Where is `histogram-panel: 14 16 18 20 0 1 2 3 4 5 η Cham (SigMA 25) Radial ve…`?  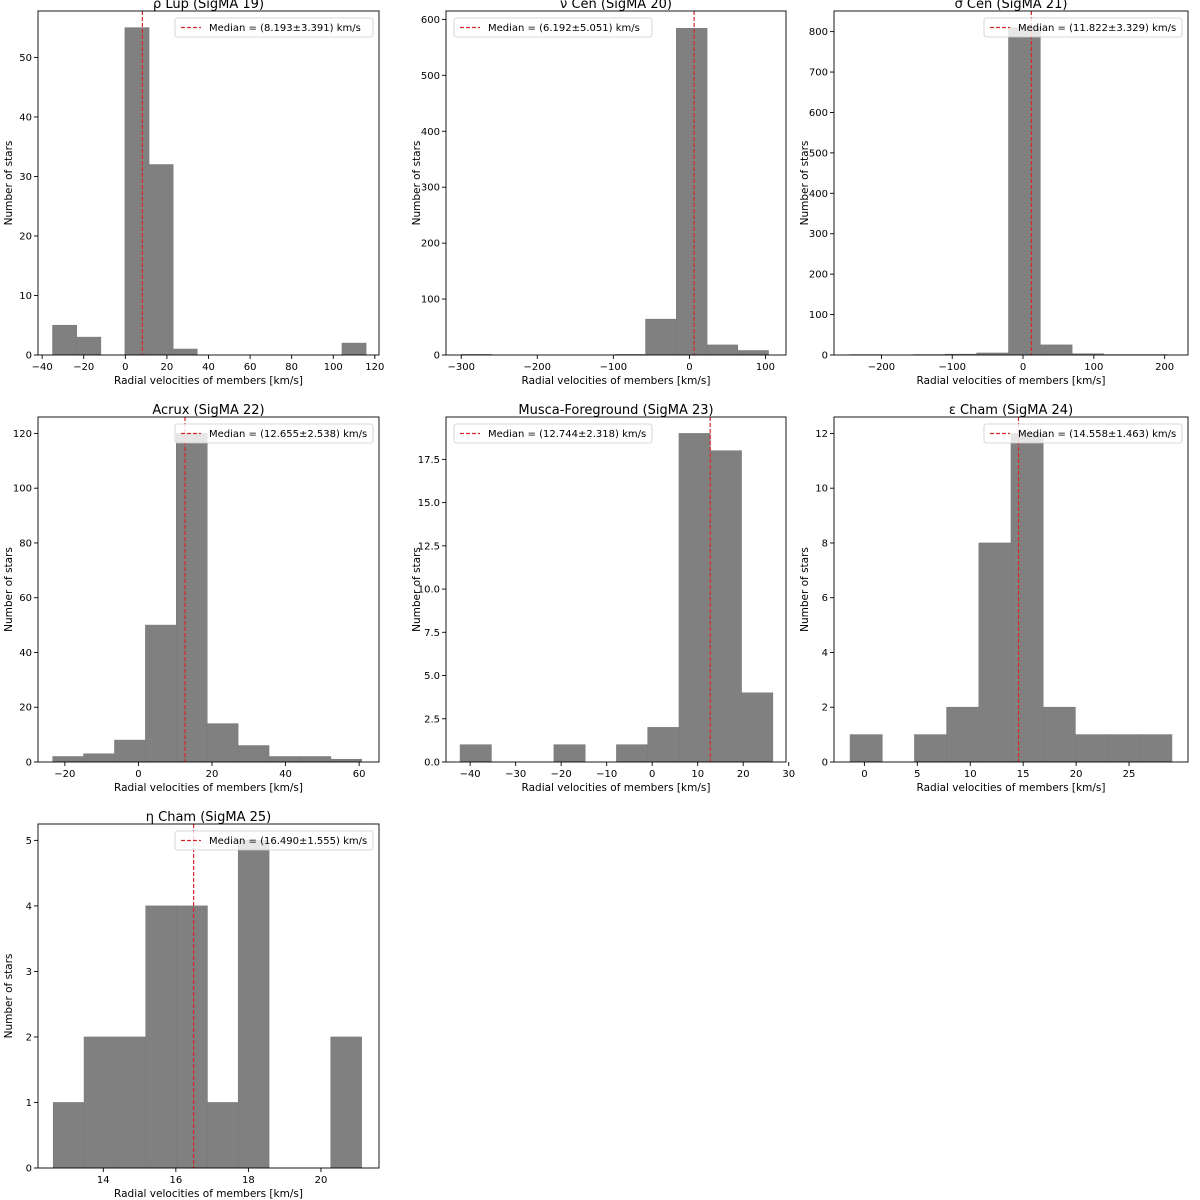
histogram-panel: 14 16 18 20 0 1 2 3 4 5 η Cham (SigMA 25) Radial ve… is located at coordinates (191, 1005).